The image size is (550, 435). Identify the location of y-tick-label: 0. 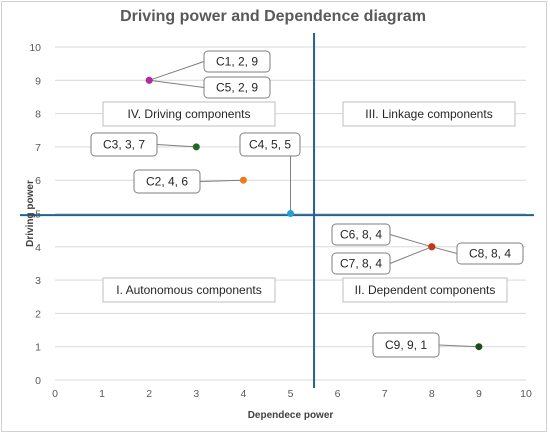
(38, 381).